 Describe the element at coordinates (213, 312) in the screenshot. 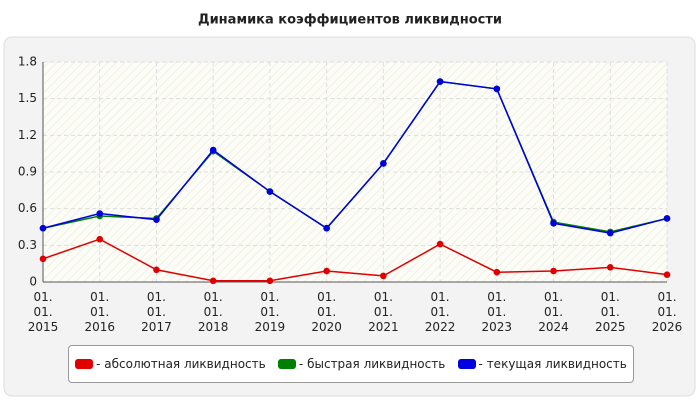

I see `x-tick-label: 01. 01. 2018` at that location.